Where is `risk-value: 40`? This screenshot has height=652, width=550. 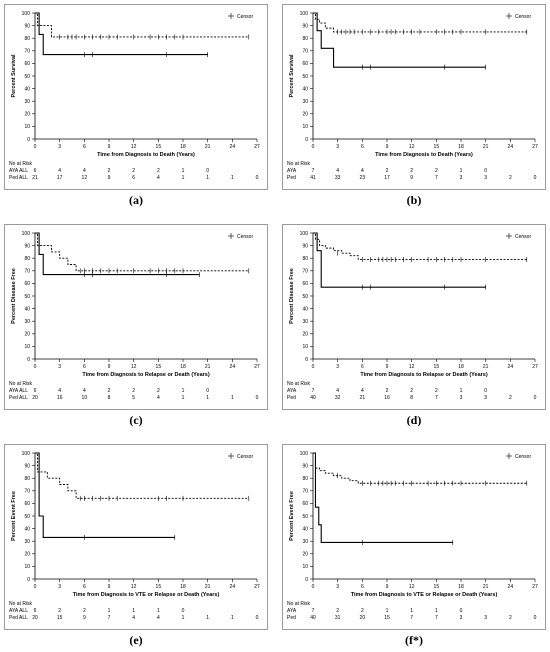
risk-value: 40 is located at coordinates (313, 618).